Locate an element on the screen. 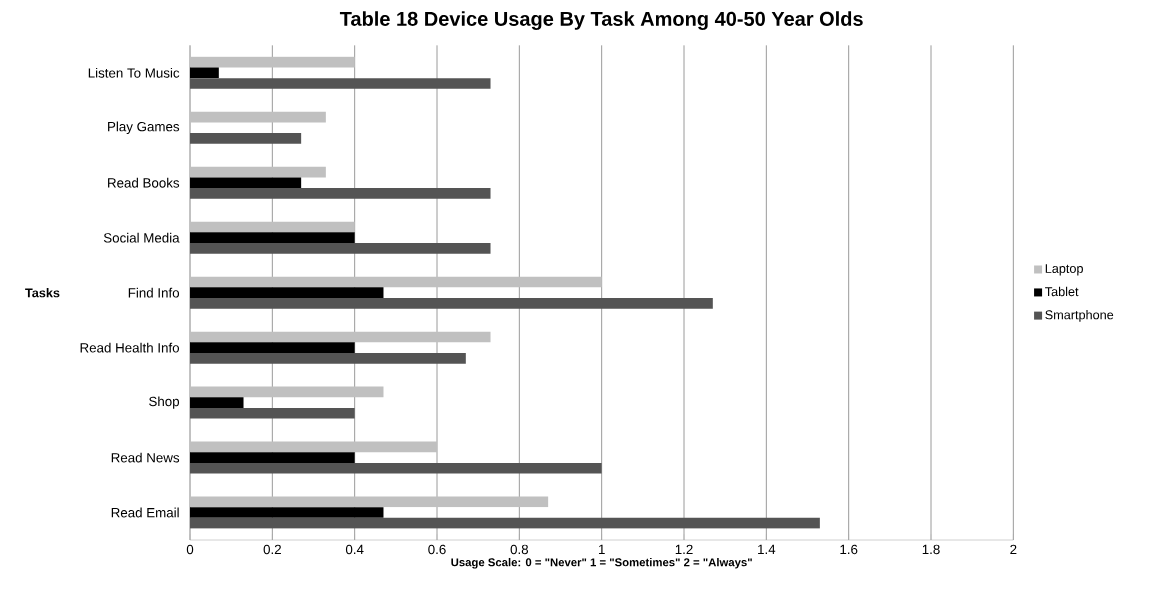  x-tick-label: 0.6 is located at coordinates (437, 549).